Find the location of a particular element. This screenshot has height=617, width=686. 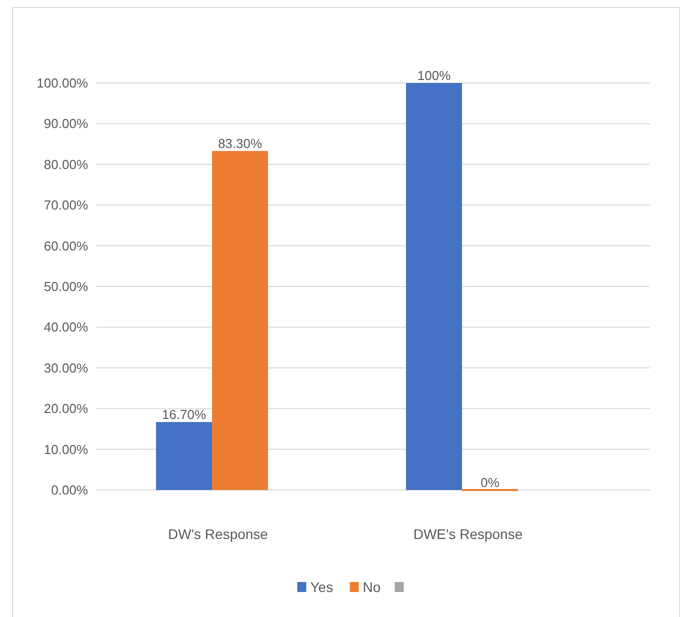

y-tick-label: 0.00% is located at coordinates (69, 490).